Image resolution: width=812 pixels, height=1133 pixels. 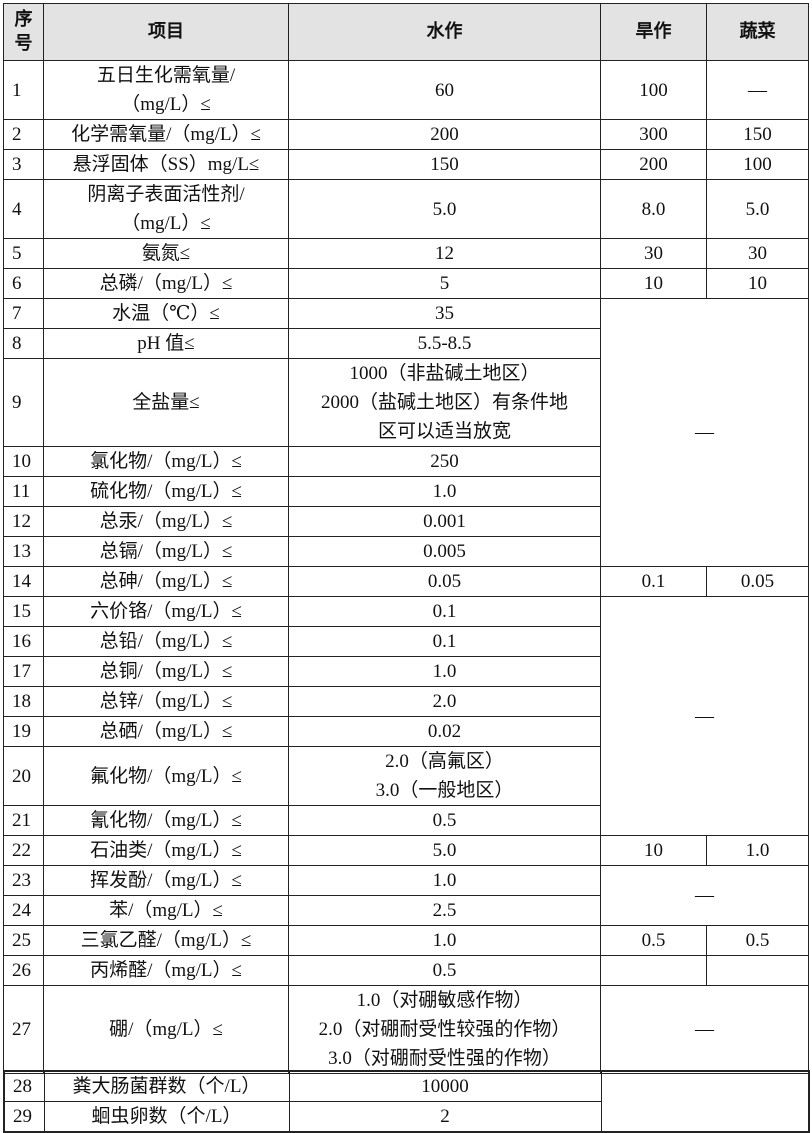 I want to click on item-cell: 硫化物/（mg/L）≤, so click(x=166, y=491).